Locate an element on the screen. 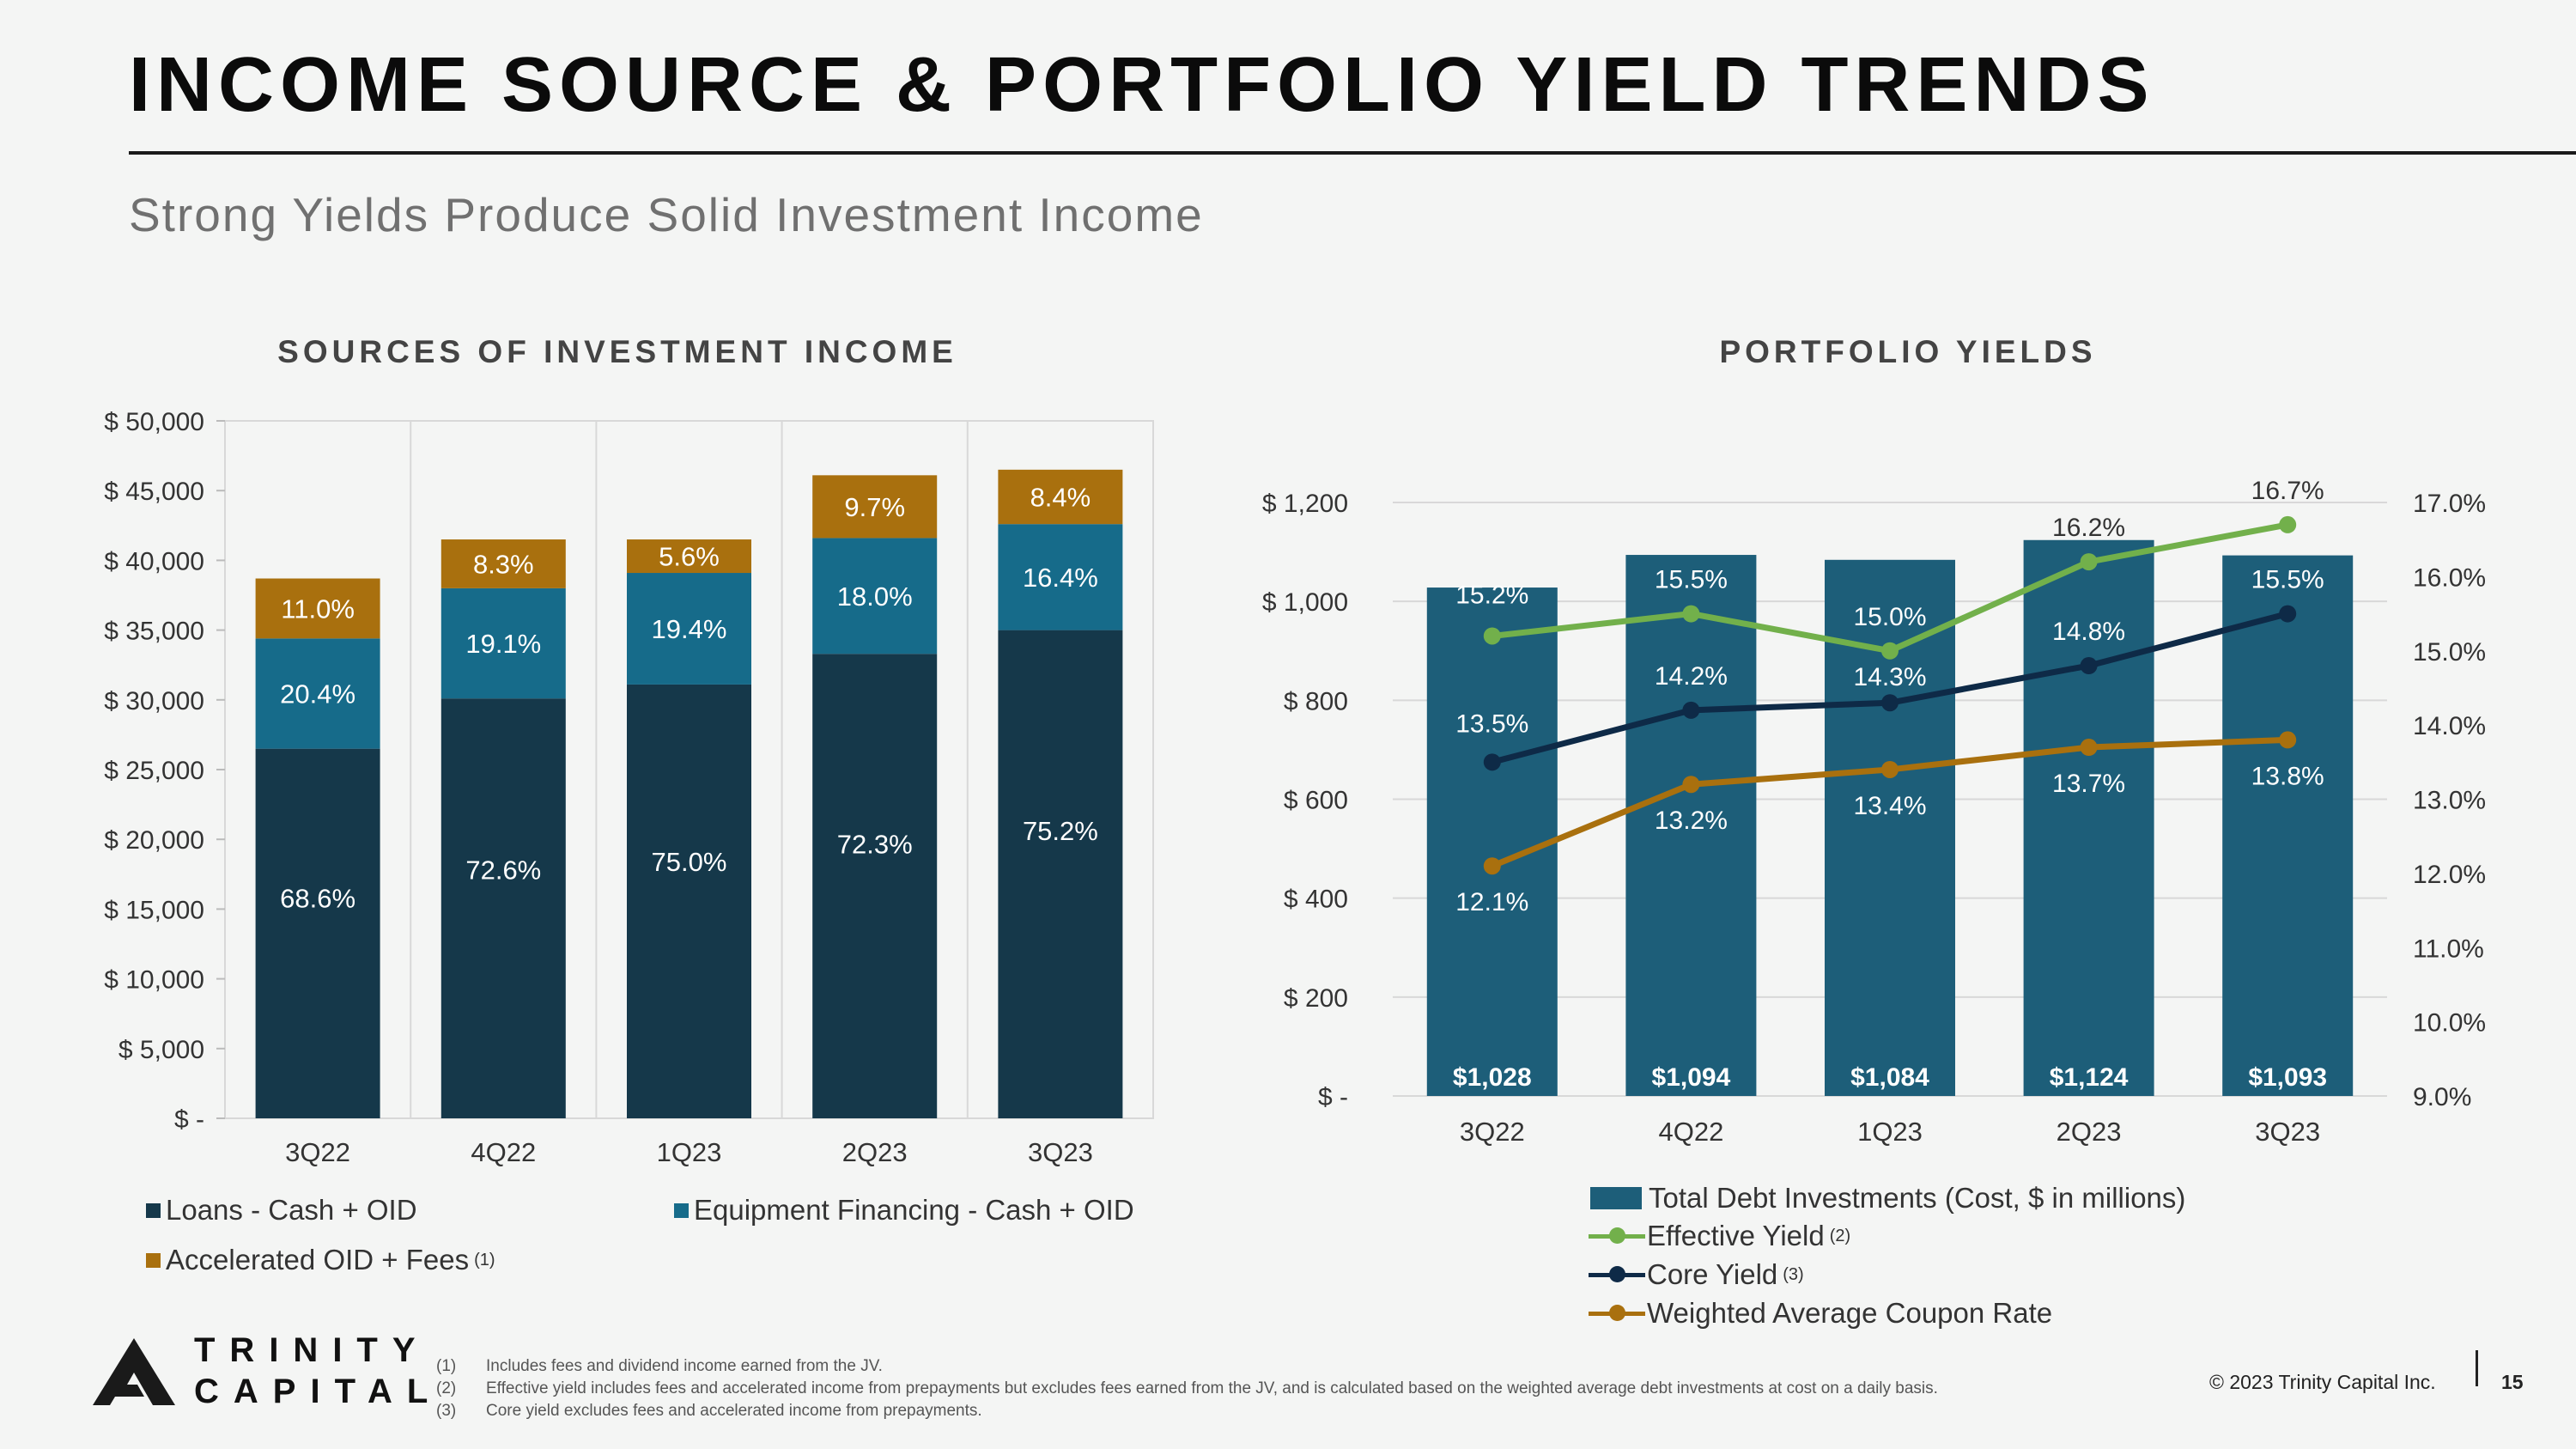 This screenshot has width=2576, height=1449. page-number: 15 is located at coordinates (2513, 1382).